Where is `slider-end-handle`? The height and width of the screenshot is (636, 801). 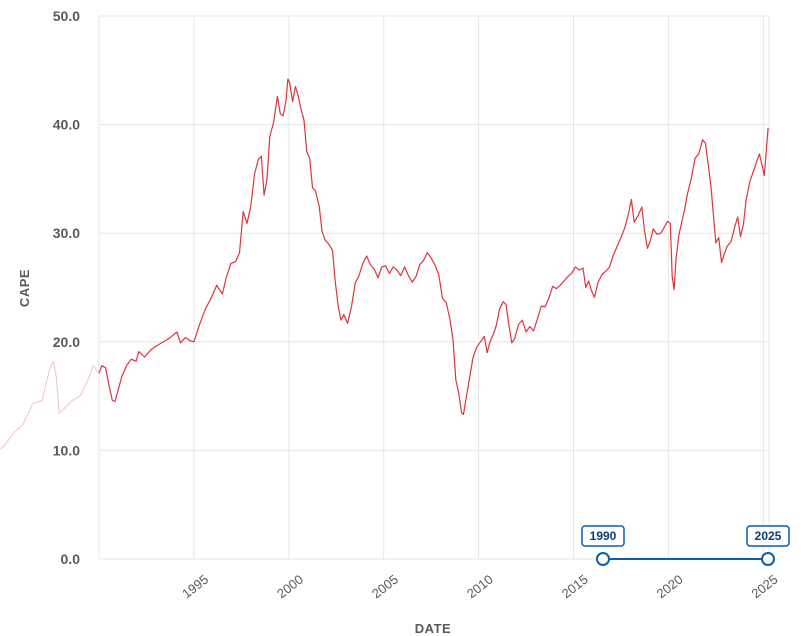
slider-end-handle is located at coordinates (768, 559).